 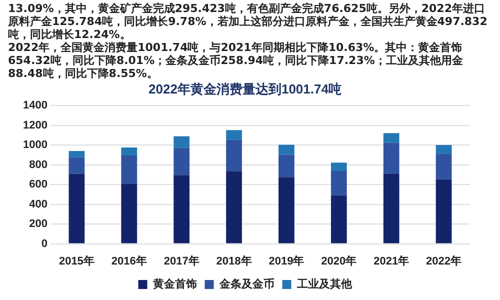 What do you see at coordinates (38, 184) in the screenshot?
I see `y-tick-label: 600` at bounding box center [38, 184].